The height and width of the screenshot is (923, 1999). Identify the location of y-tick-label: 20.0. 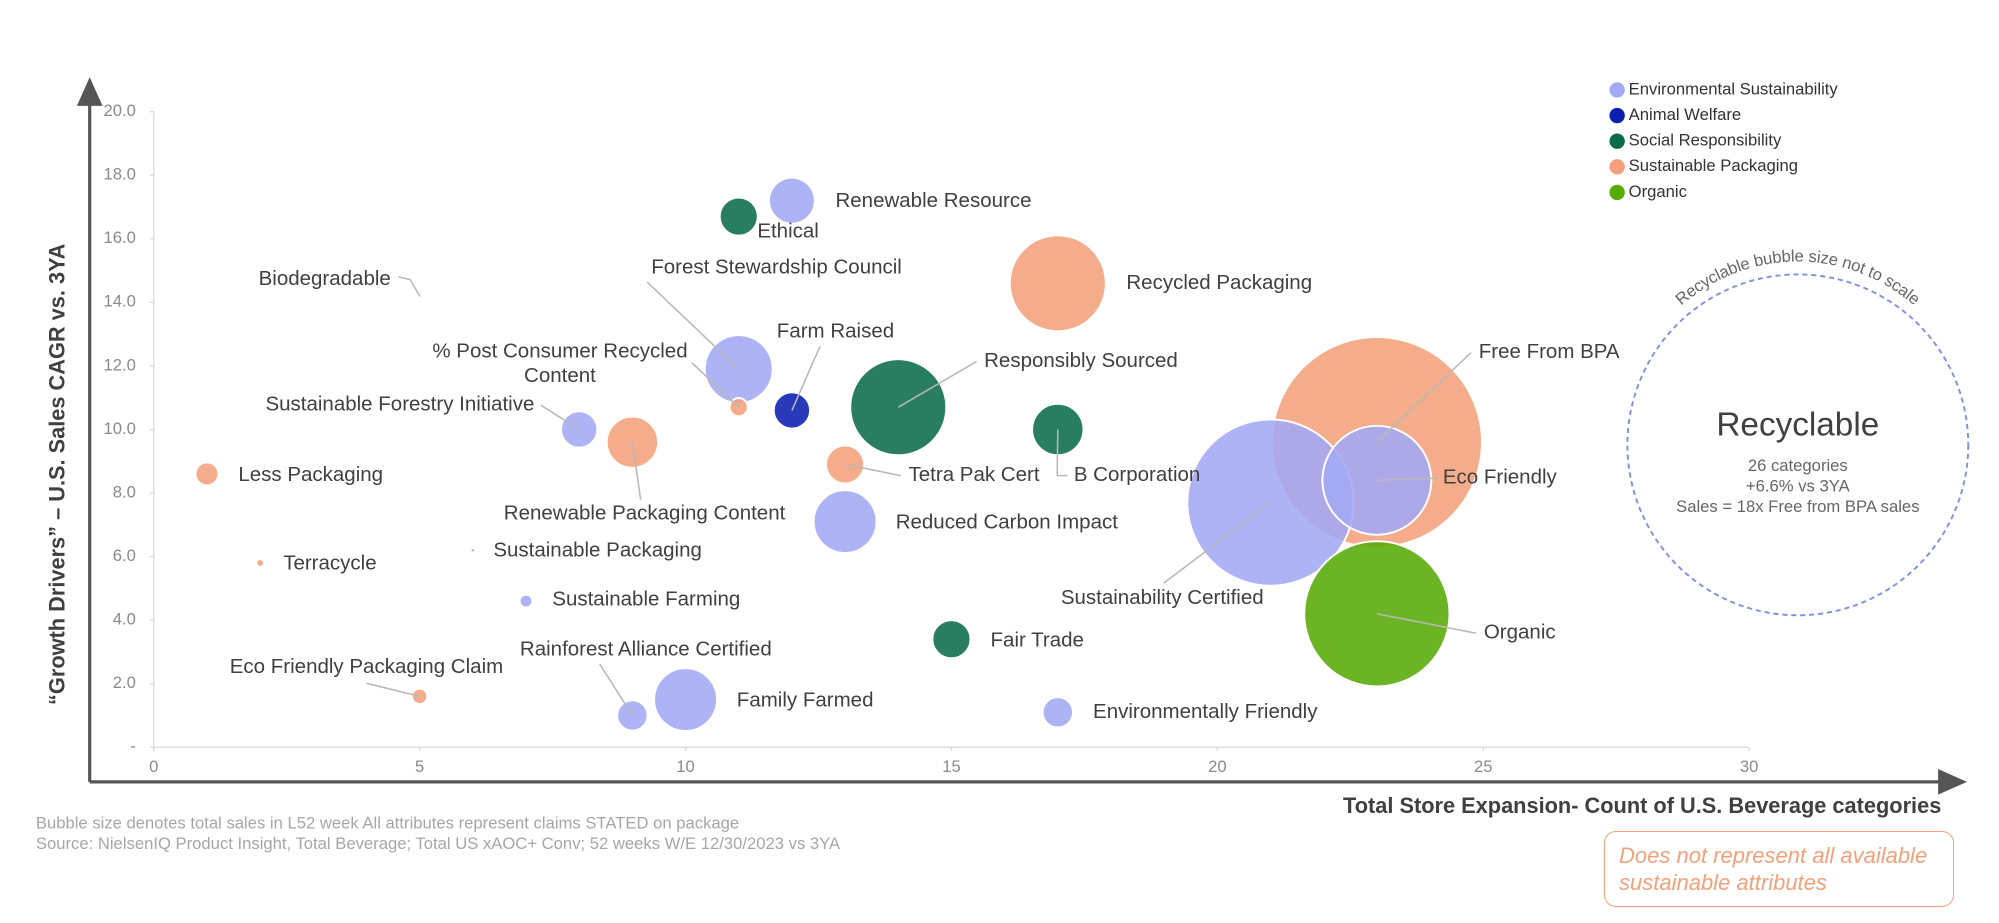
(119, 110).